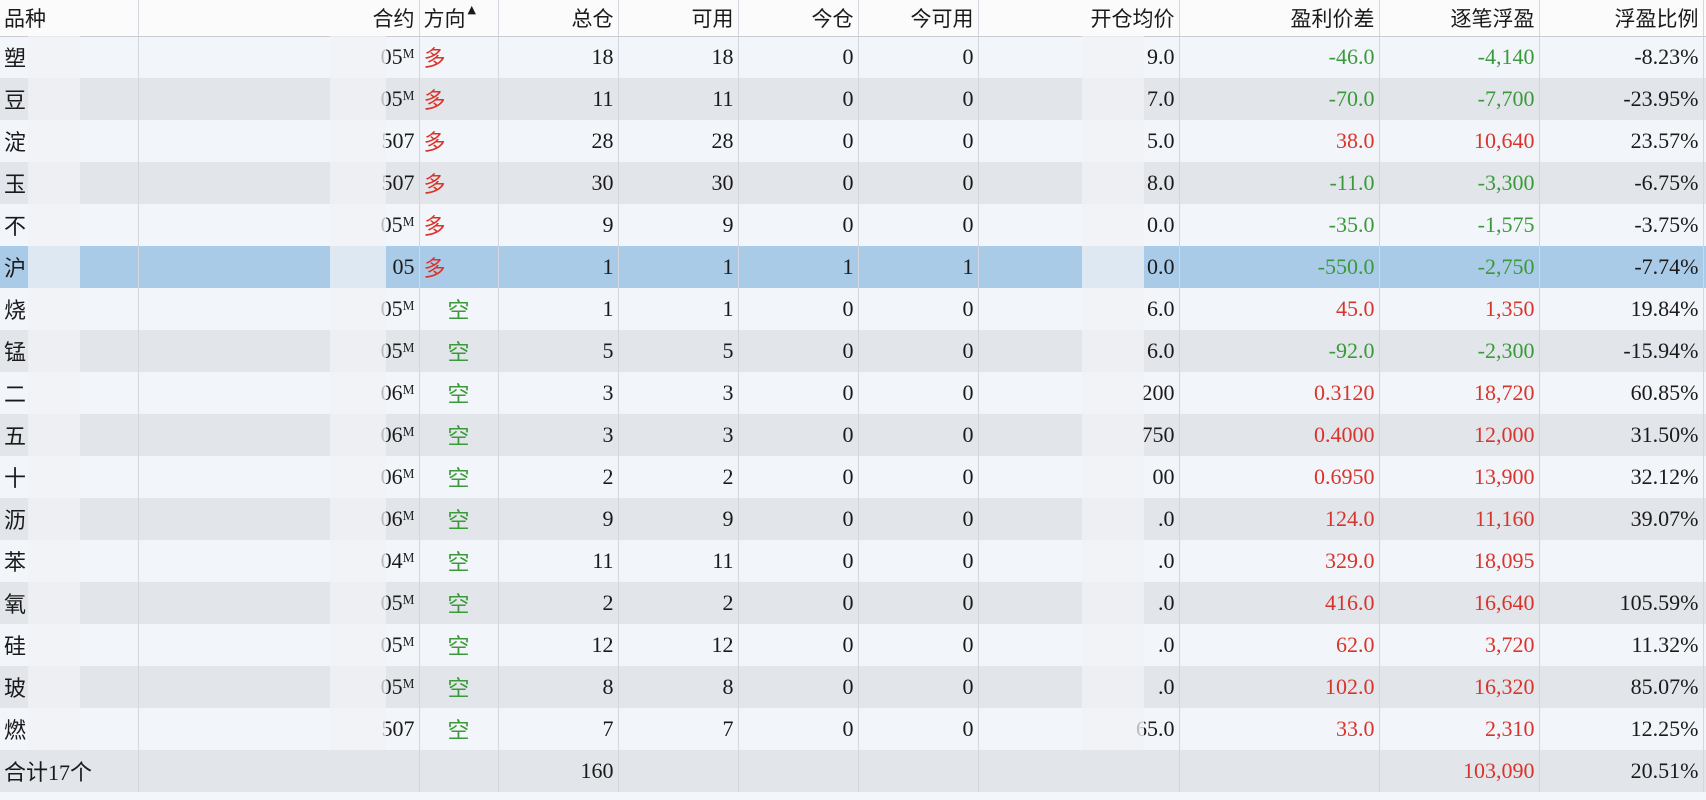 This screenshot has height=800, width=1706. What do you see at coordinates (678, 18) in the screenshot?
I see `column-header: 可用` at bounding box center [678, 18].